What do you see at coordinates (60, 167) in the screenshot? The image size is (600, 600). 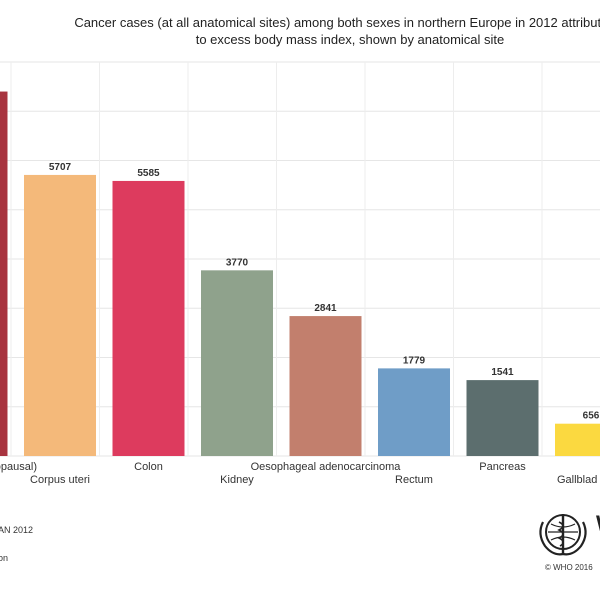 I see `data-label: 5707` at bounding box center [60, 167].